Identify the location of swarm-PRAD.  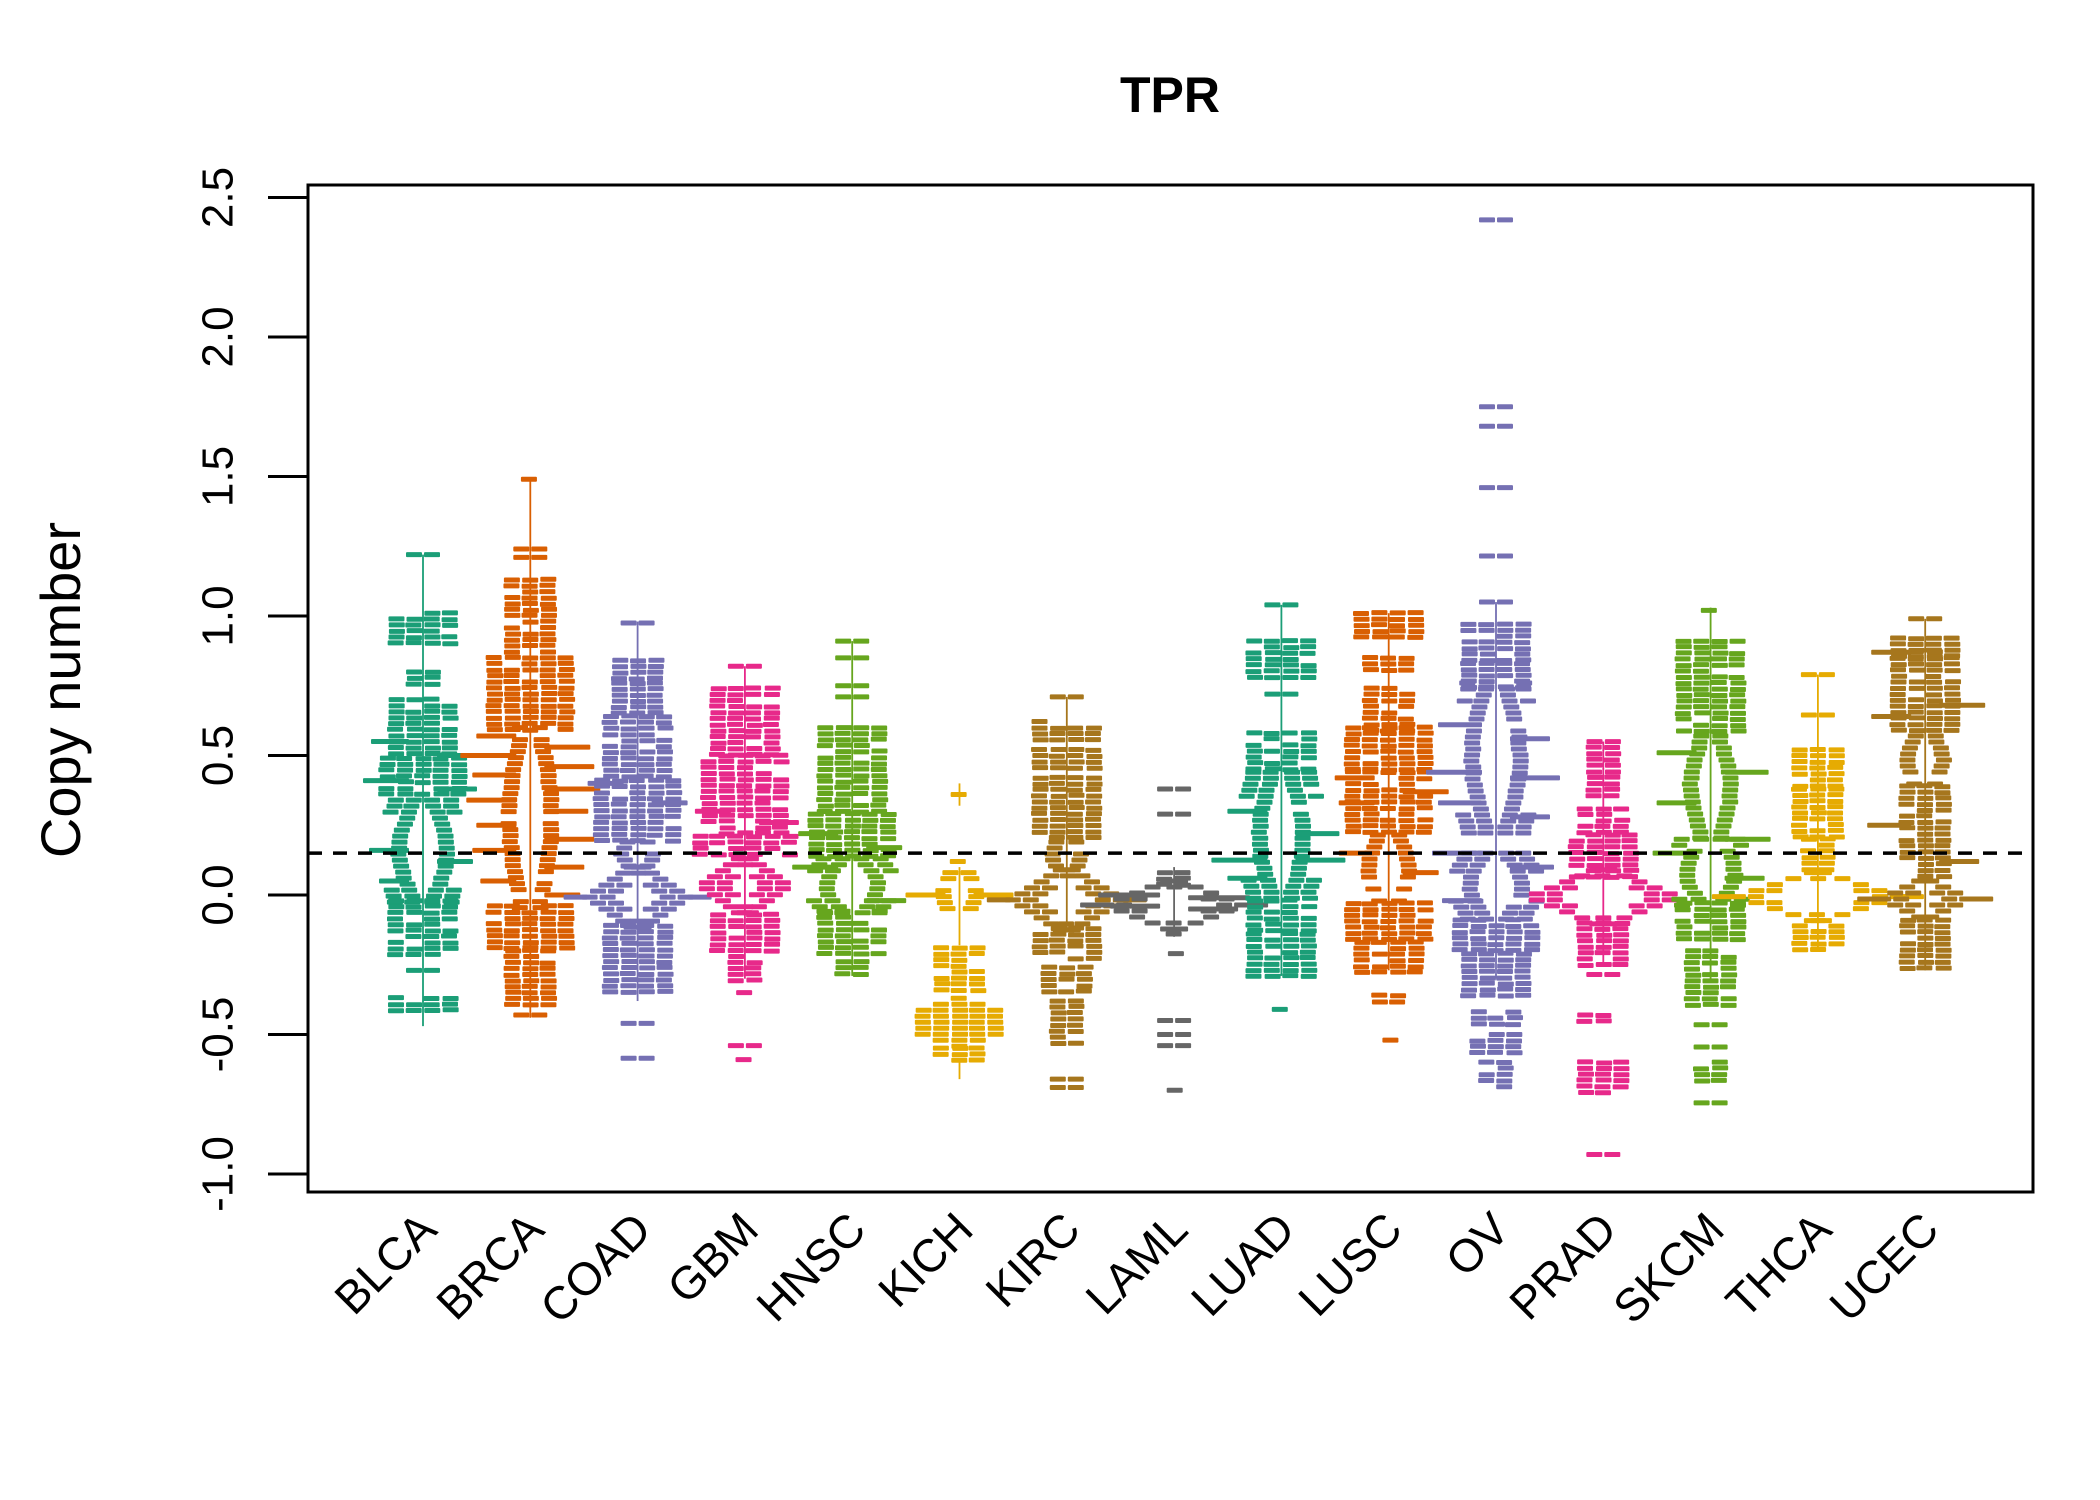
(1603, 948).